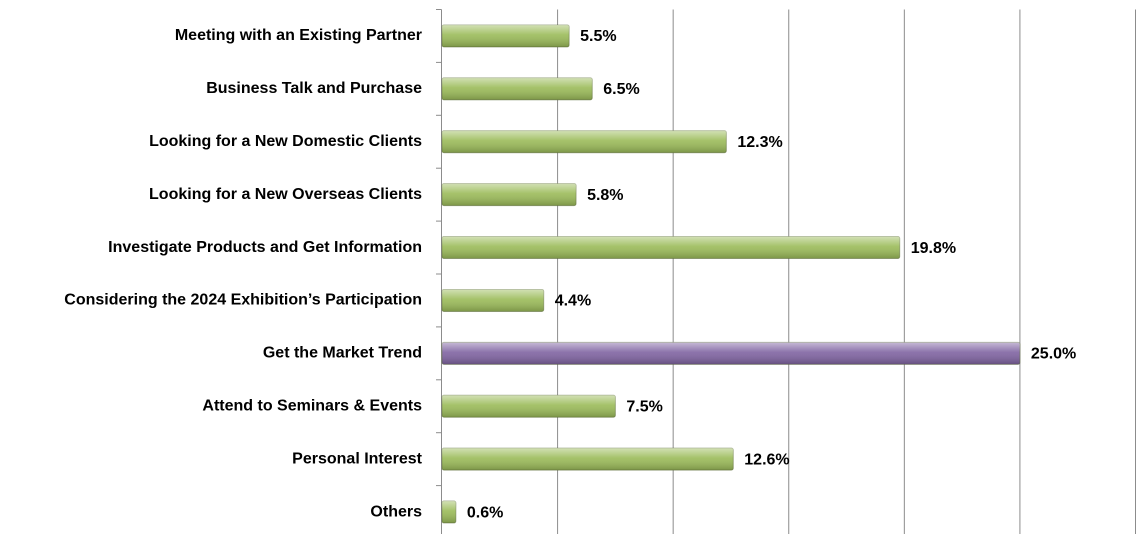 Image resolution: width=1136 pixels, height=534 pixels. What do you see at coordinates (605, 195) in the screenshot?
I see `value-label: 5.8%` at bounding box center [605, 195].